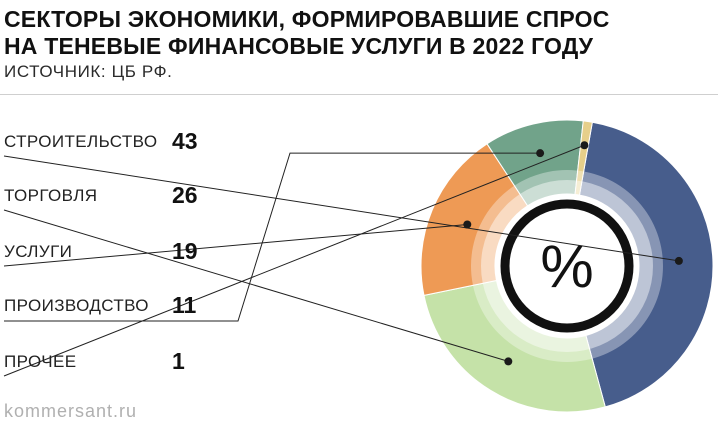 This screenshot has width=718, height=440. Describe the element at coordinates (88, 71) in the screenshot. I see `chart-source: ИСТОЧНИК: ЦБ РФ.` at that location.